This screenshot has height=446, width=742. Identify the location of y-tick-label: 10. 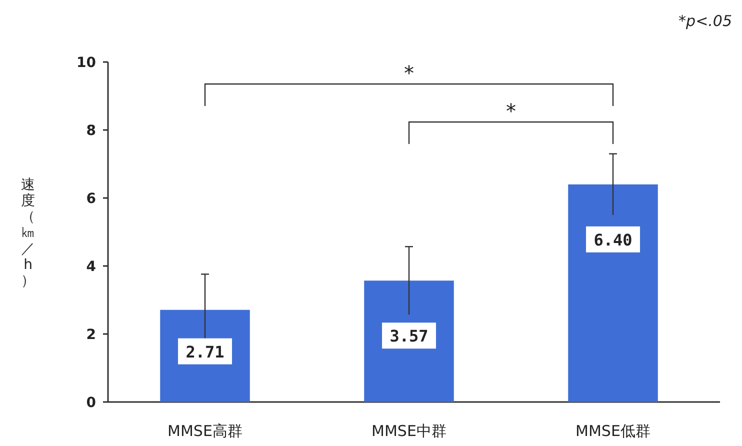
(86, 63).